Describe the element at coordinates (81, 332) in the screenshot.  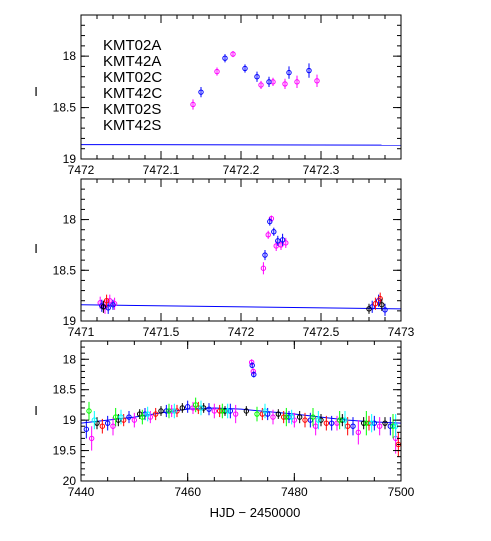
I see `x-tick-label: 7471` at that location.